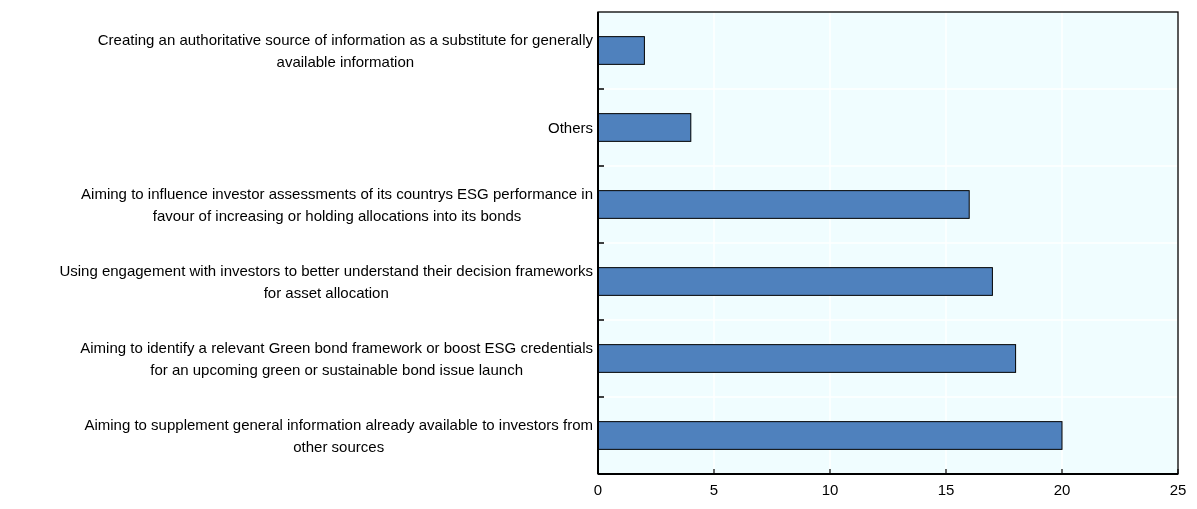  I want to click on x-tick-label: 5, so click(714, 489).